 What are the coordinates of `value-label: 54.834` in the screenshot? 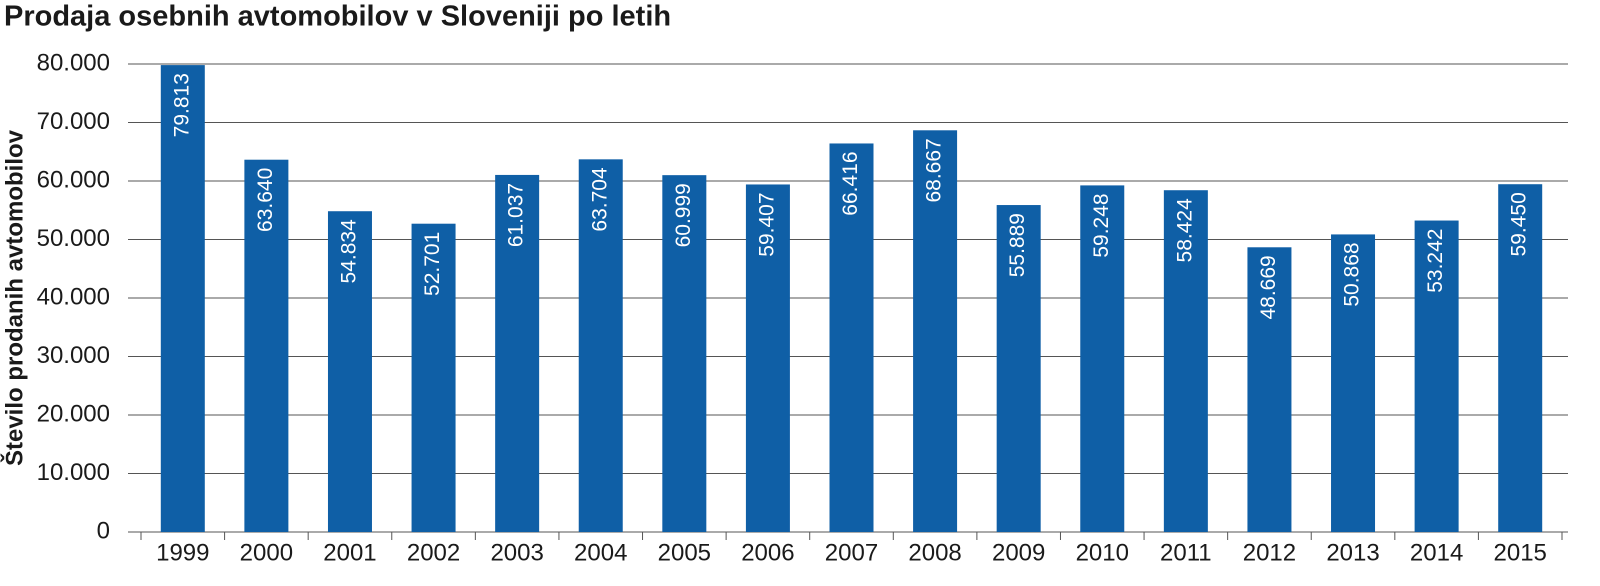 It's located at (349, 251).